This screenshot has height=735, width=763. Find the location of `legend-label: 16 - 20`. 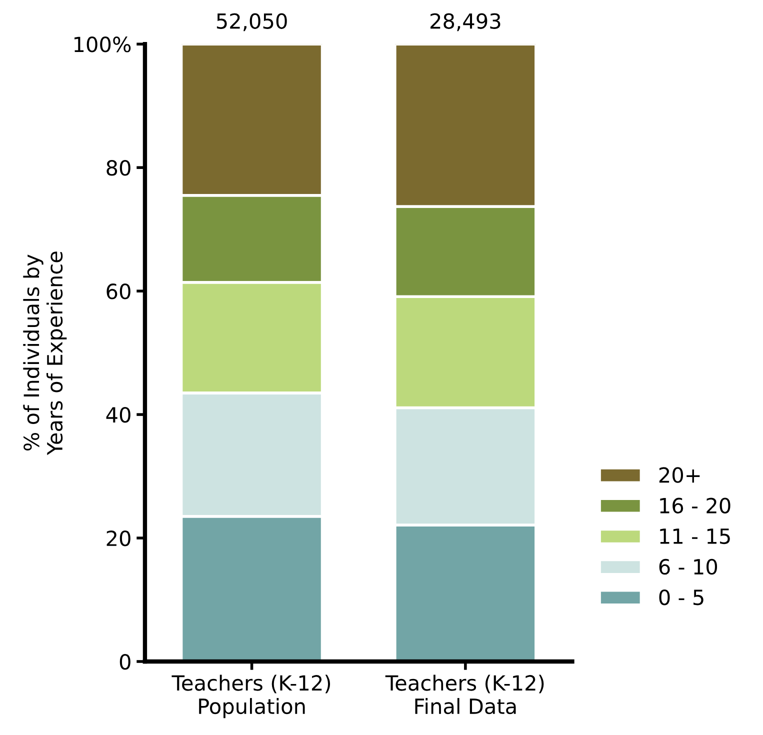

legend-label: 16 - 20 is located at coordinates (695, 506).